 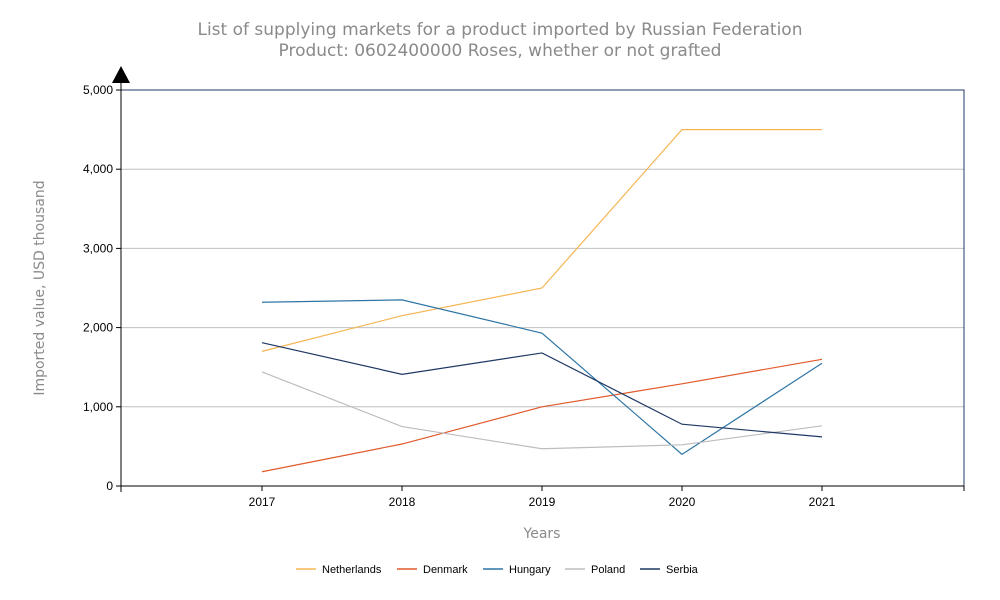 What do you see at coordinates (542, 534) in the screenshot?
I see `x-axis-title: Years` at bounding box center [542, 534].